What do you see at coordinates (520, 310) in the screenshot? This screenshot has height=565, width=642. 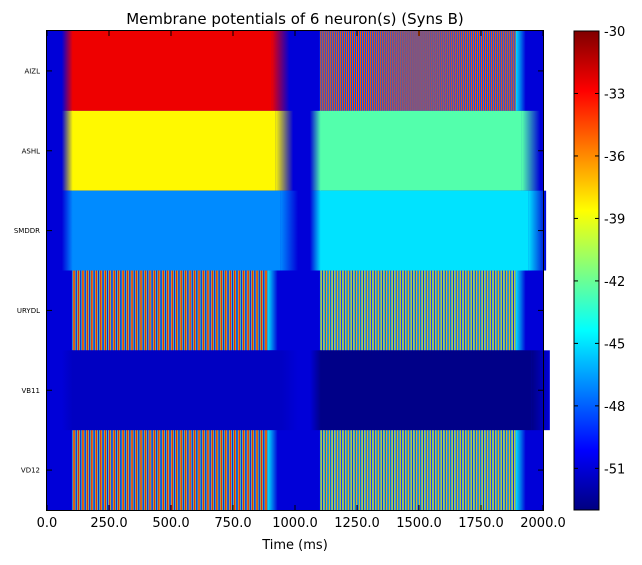 I see `heatmap-cell-urydl-window2-decay` at bounding box center [520, 310].